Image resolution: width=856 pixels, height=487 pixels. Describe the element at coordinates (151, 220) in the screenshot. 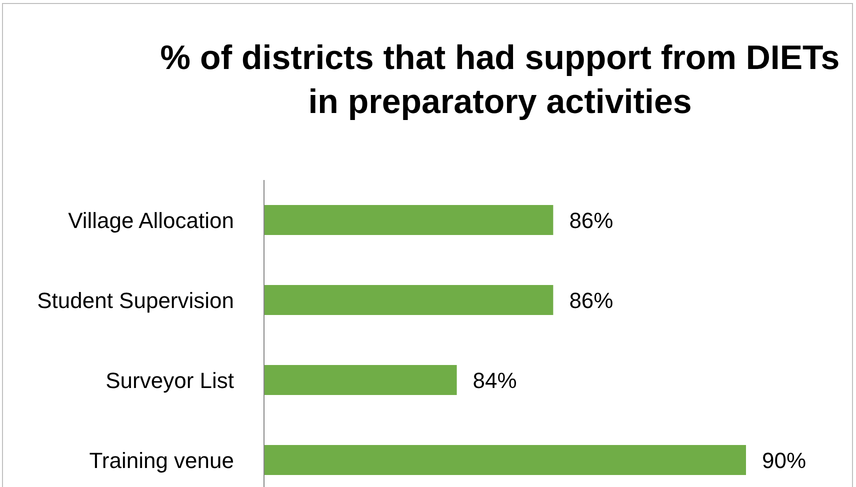

I see `y-tick-label: Village Allocation` at that location.